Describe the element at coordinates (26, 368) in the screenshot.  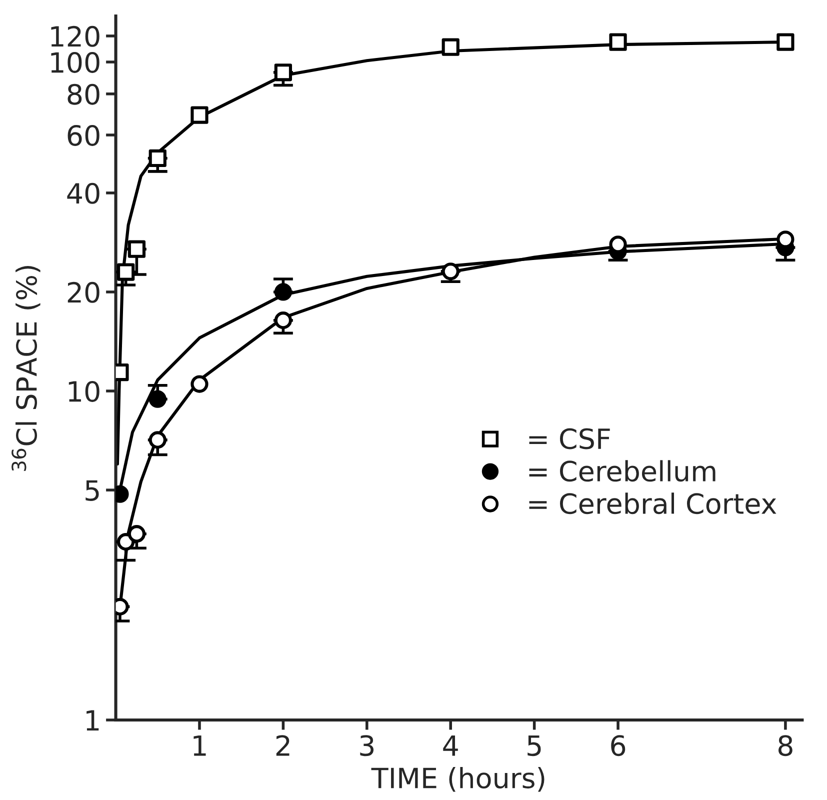
I see `y-axis-title: $^{36}$Cl SPACE (%)` at that location.